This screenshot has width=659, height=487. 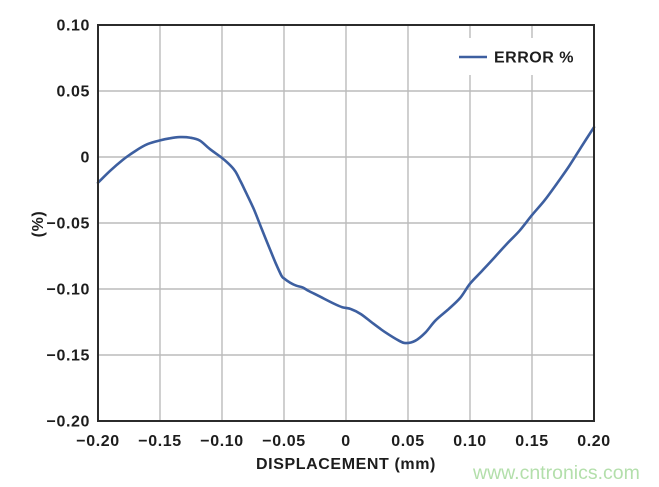 What do you see at coordinates (556, 473) in the screenshot?
I see `svg-text: www.cntronics.com` at bounding box center [556, 473].